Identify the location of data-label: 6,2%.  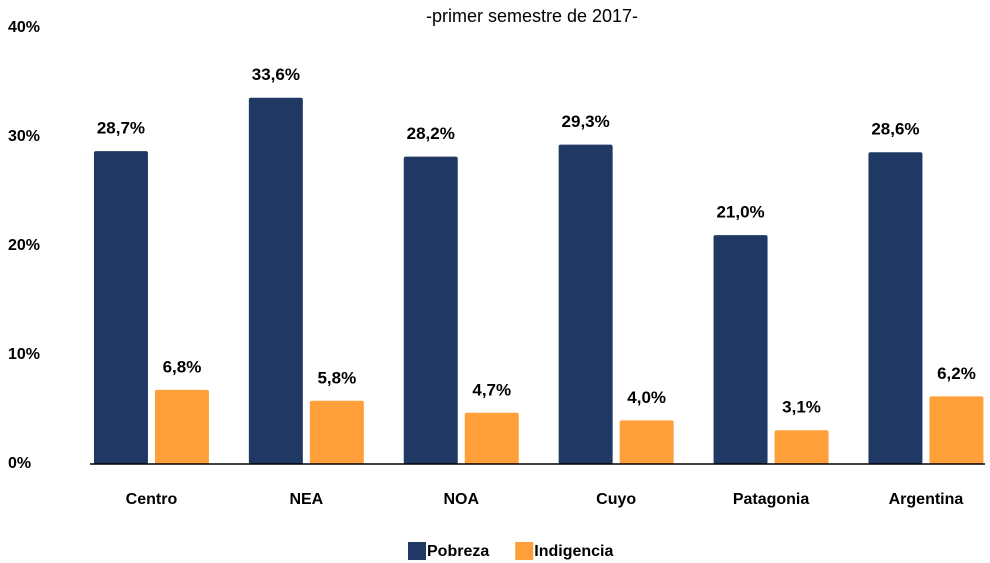
(956, 373).